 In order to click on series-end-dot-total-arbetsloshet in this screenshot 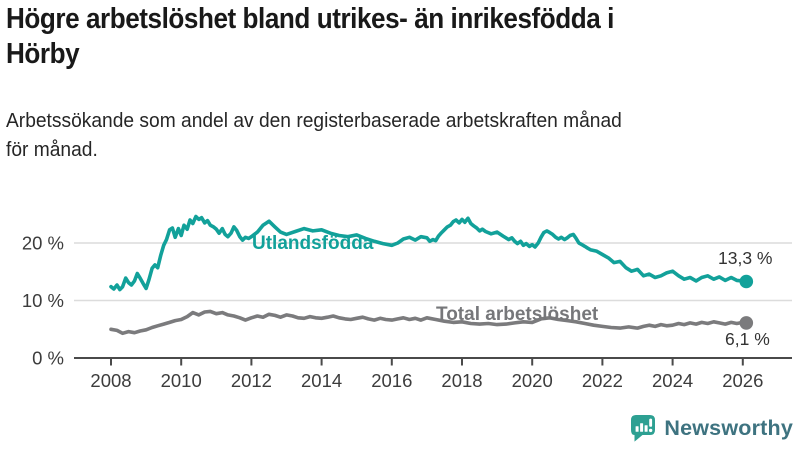, I will do `click(746, 323)`.